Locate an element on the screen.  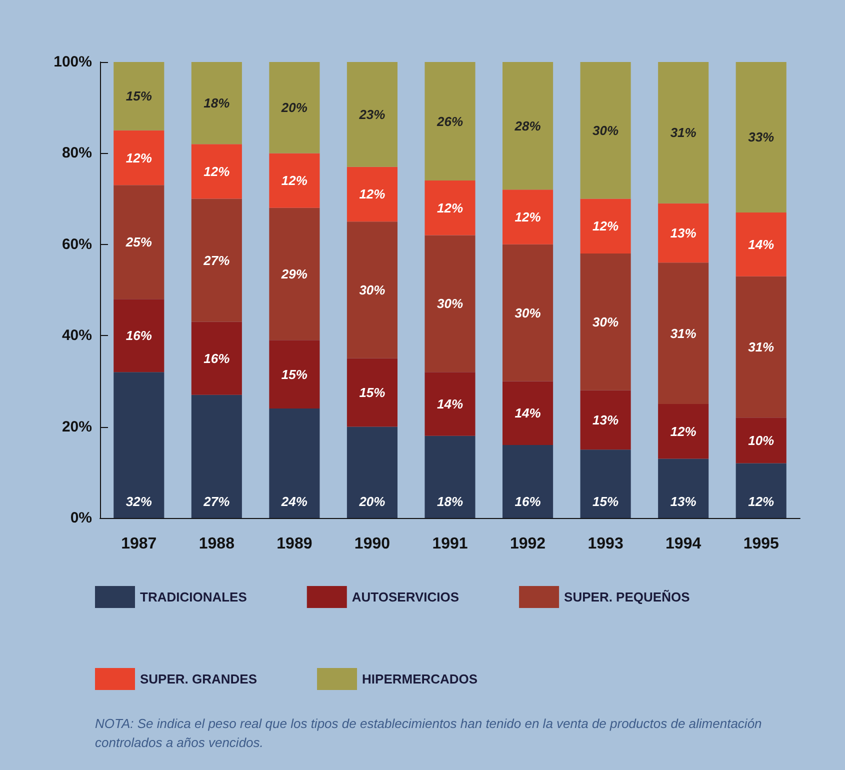
data-label: 24% is located at coordinates (294, 501).